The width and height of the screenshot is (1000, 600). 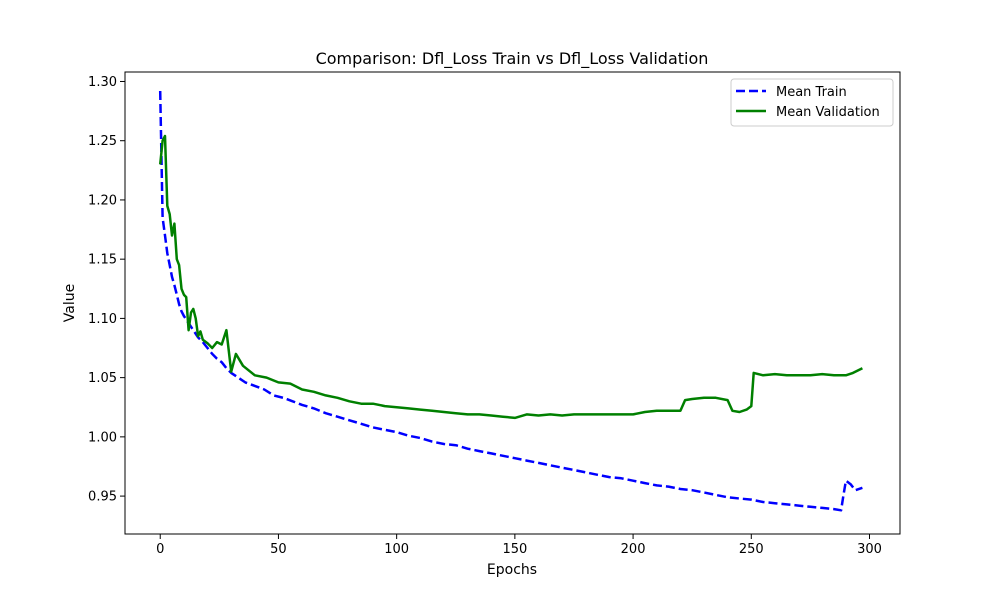 I want to click on x-tick-label: 0, so click(x=160, y=549).